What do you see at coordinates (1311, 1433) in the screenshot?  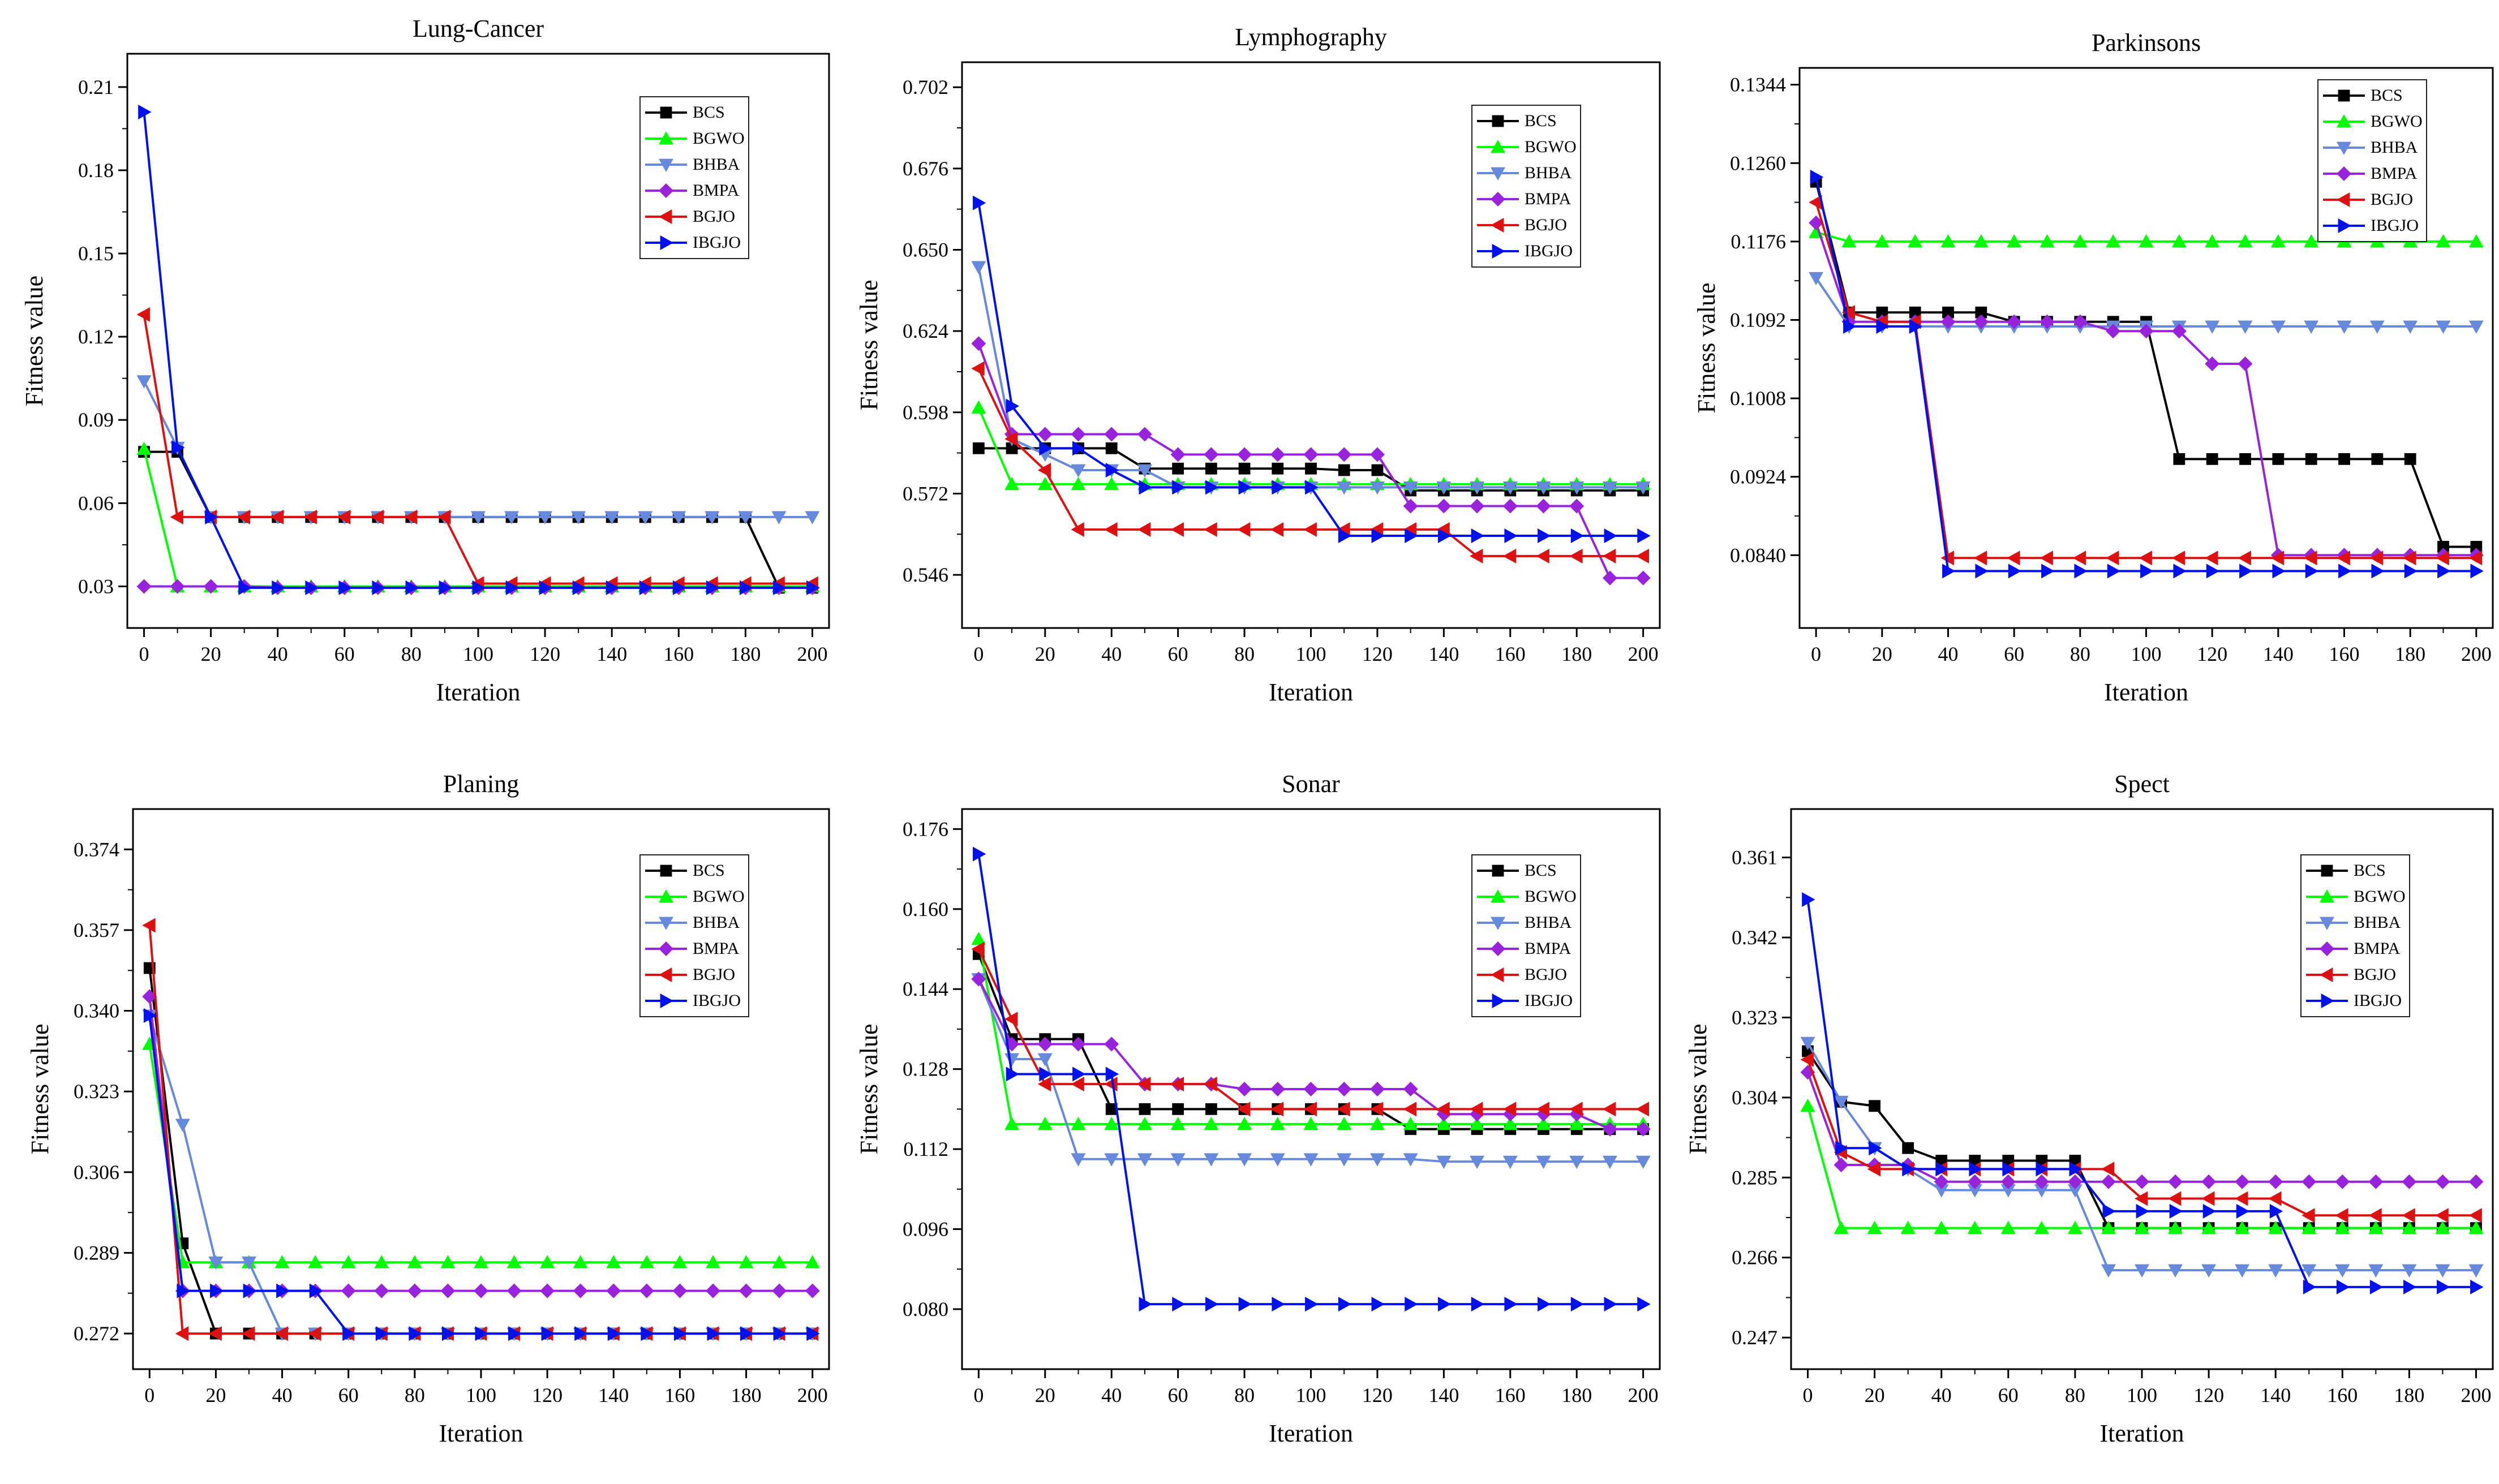 I see `x-axis-label: Iteration` at bounding box center [1311, 1433].